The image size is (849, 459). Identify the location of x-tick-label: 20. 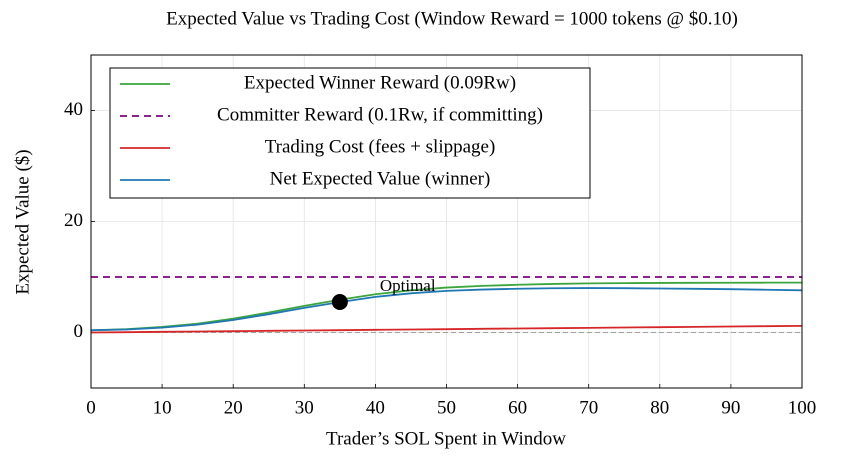
(233, 407).